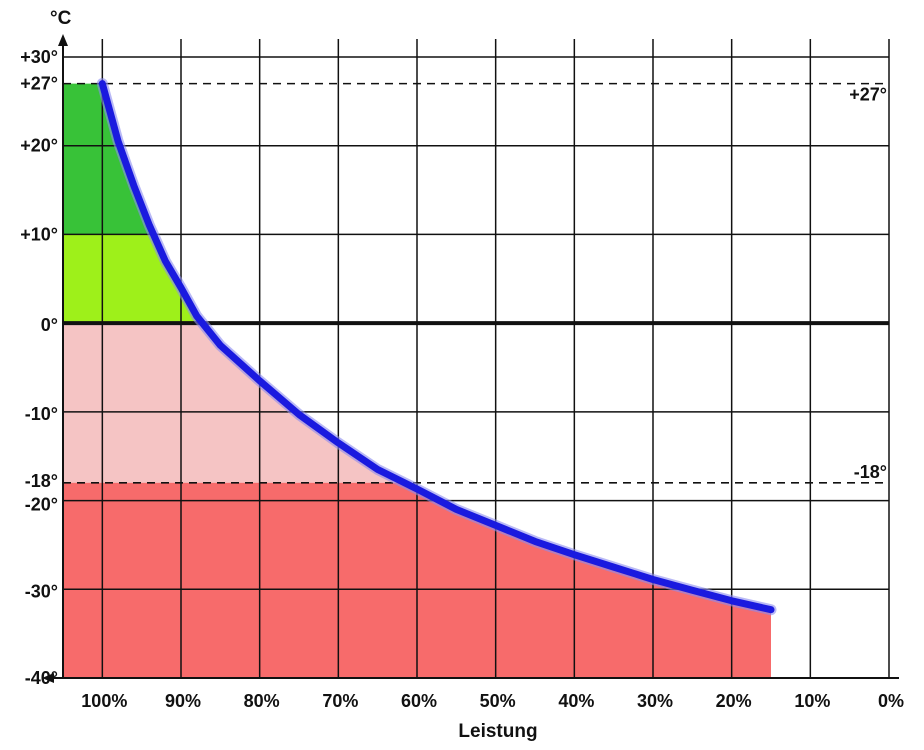 The height and width of the screenshot is (750, 924). Describe the element at coordinates (133, 279) in the screenshot. I see `zone-light-green` at that location.